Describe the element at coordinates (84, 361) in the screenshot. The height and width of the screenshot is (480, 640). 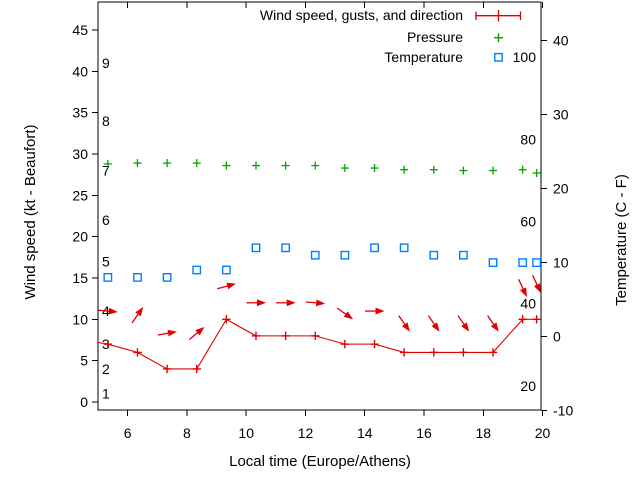
I see `y-left-tick-label: 5` at that location.